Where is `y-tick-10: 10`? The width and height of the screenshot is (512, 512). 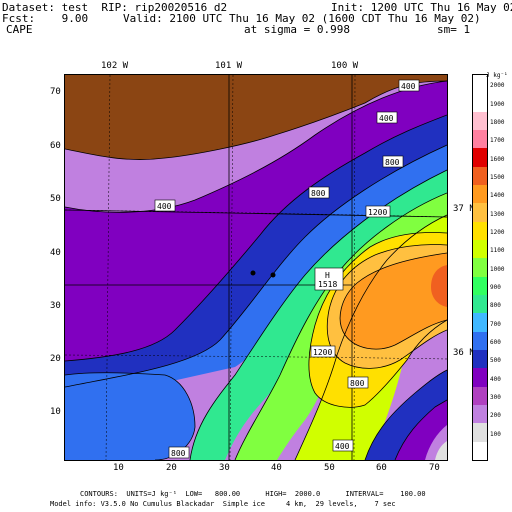
y-tick-10: 10 is located at coordinates (55, 412).